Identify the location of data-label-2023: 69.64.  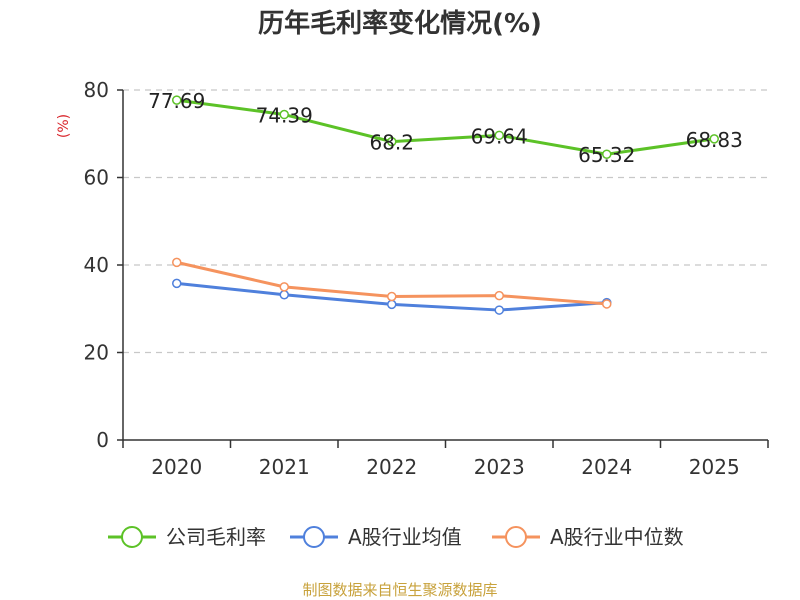
(499, 136).